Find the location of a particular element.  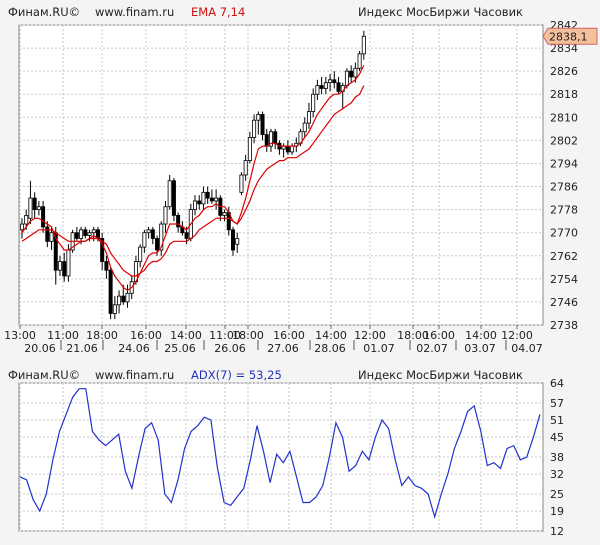

y-tick-label: 2754 is located at coordinates (564, 279).